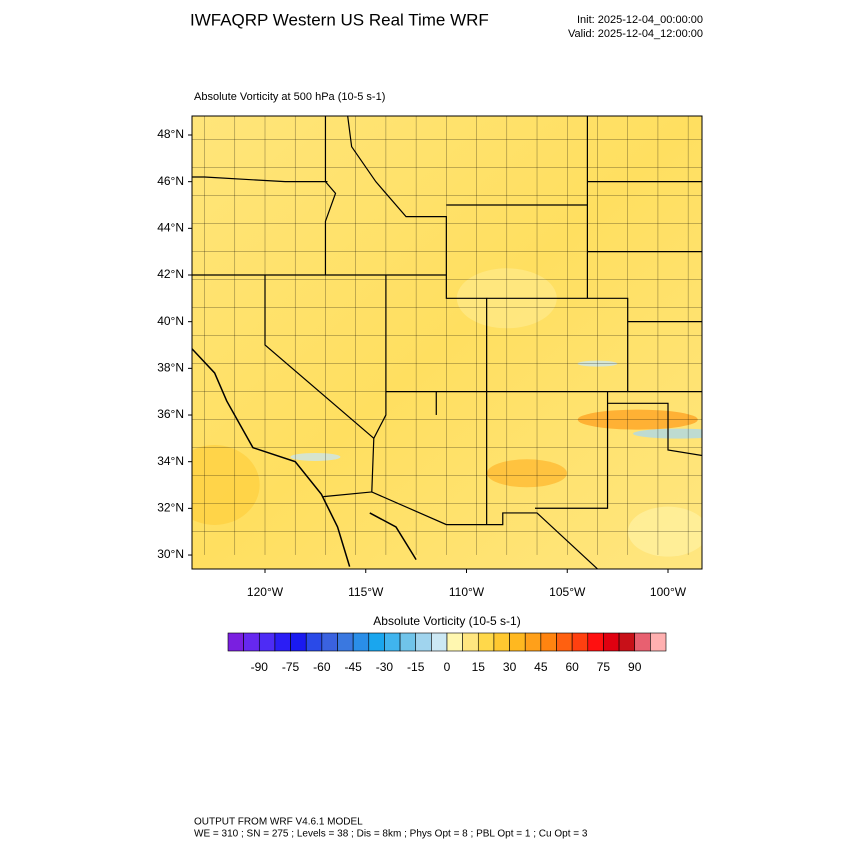  Describe the element at coordinates (289, 97) in the screenshot. I see `field-label: Absolute Vorticity at 500 hPa (10-5 s-1)` at that location.